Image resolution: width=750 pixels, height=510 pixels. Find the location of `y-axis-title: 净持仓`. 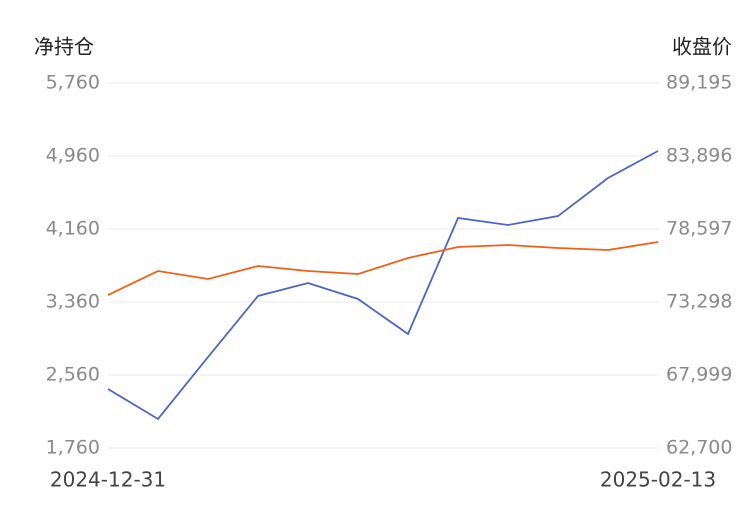

y-axis-title: 净持仓 is located at coordinates (64, 47).